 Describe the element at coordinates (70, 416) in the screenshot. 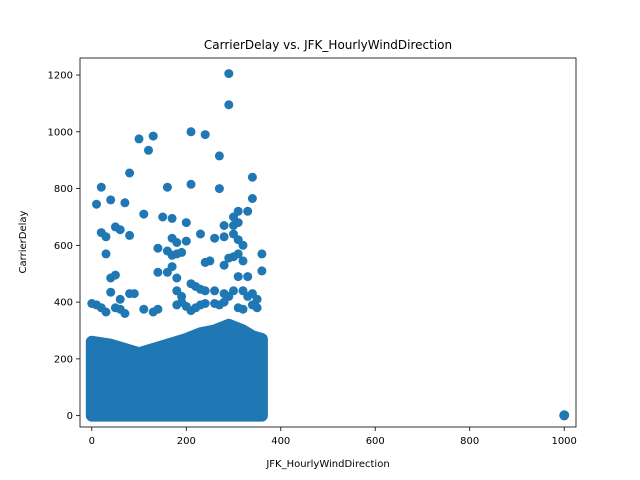

I see `y-tick-label: 0` at that location.